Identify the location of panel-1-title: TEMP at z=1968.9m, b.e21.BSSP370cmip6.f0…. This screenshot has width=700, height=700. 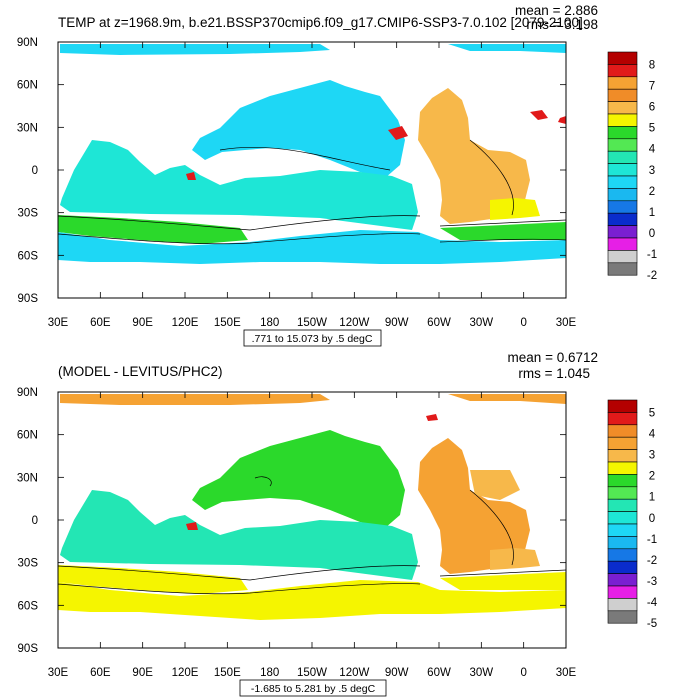
(320, 22).